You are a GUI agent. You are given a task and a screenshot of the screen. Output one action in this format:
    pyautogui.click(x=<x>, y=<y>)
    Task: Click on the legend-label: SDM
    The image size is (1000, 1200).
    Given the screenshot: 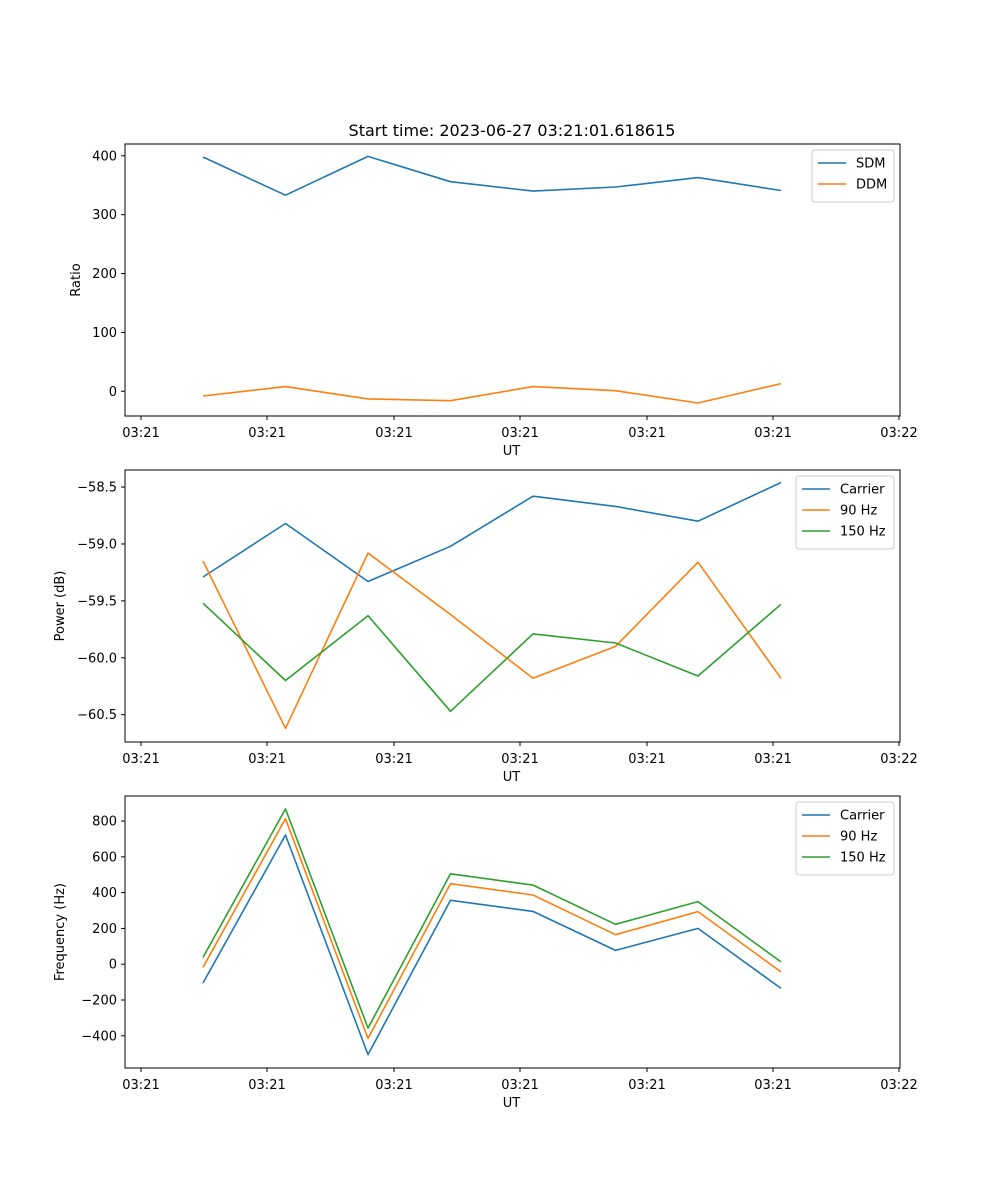 What is the action you would take?
    pyautogui.click(x=870, y=164)
    